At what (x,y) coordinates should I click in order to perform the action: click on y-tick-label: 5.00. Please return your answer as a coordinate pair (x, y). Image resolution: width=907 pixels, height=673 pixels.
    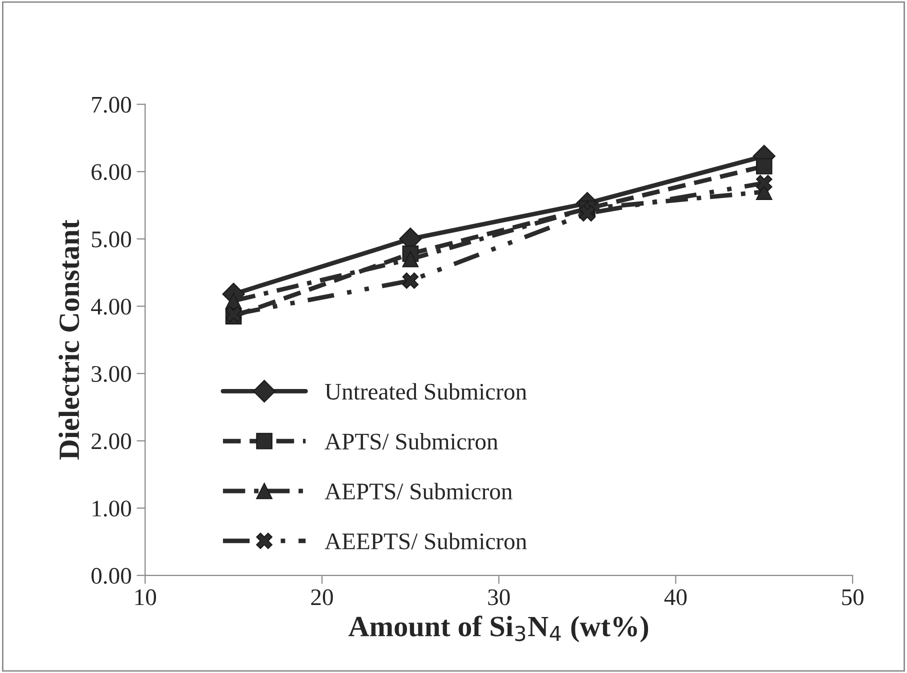
    Looking at the image, I should click on (112, 239).